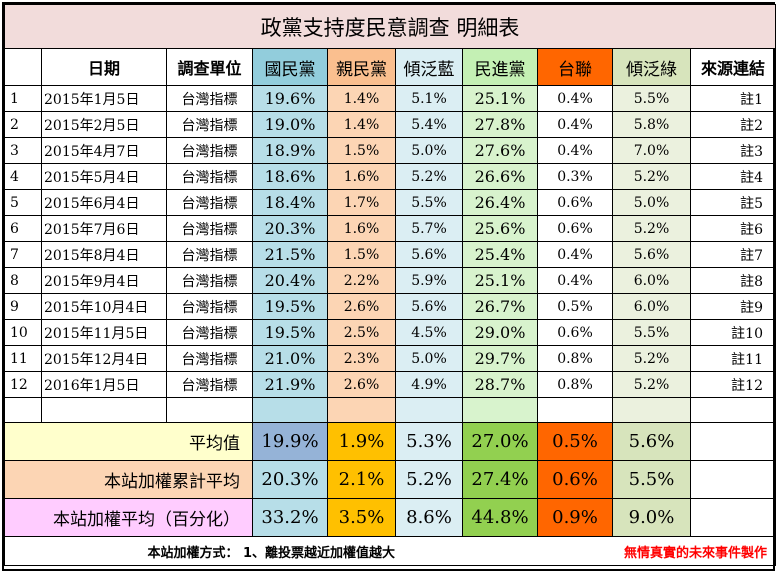 The image size is (779, 575). I want to click on credit-text: 無情真實的未來事件製作, so click(656, 551).